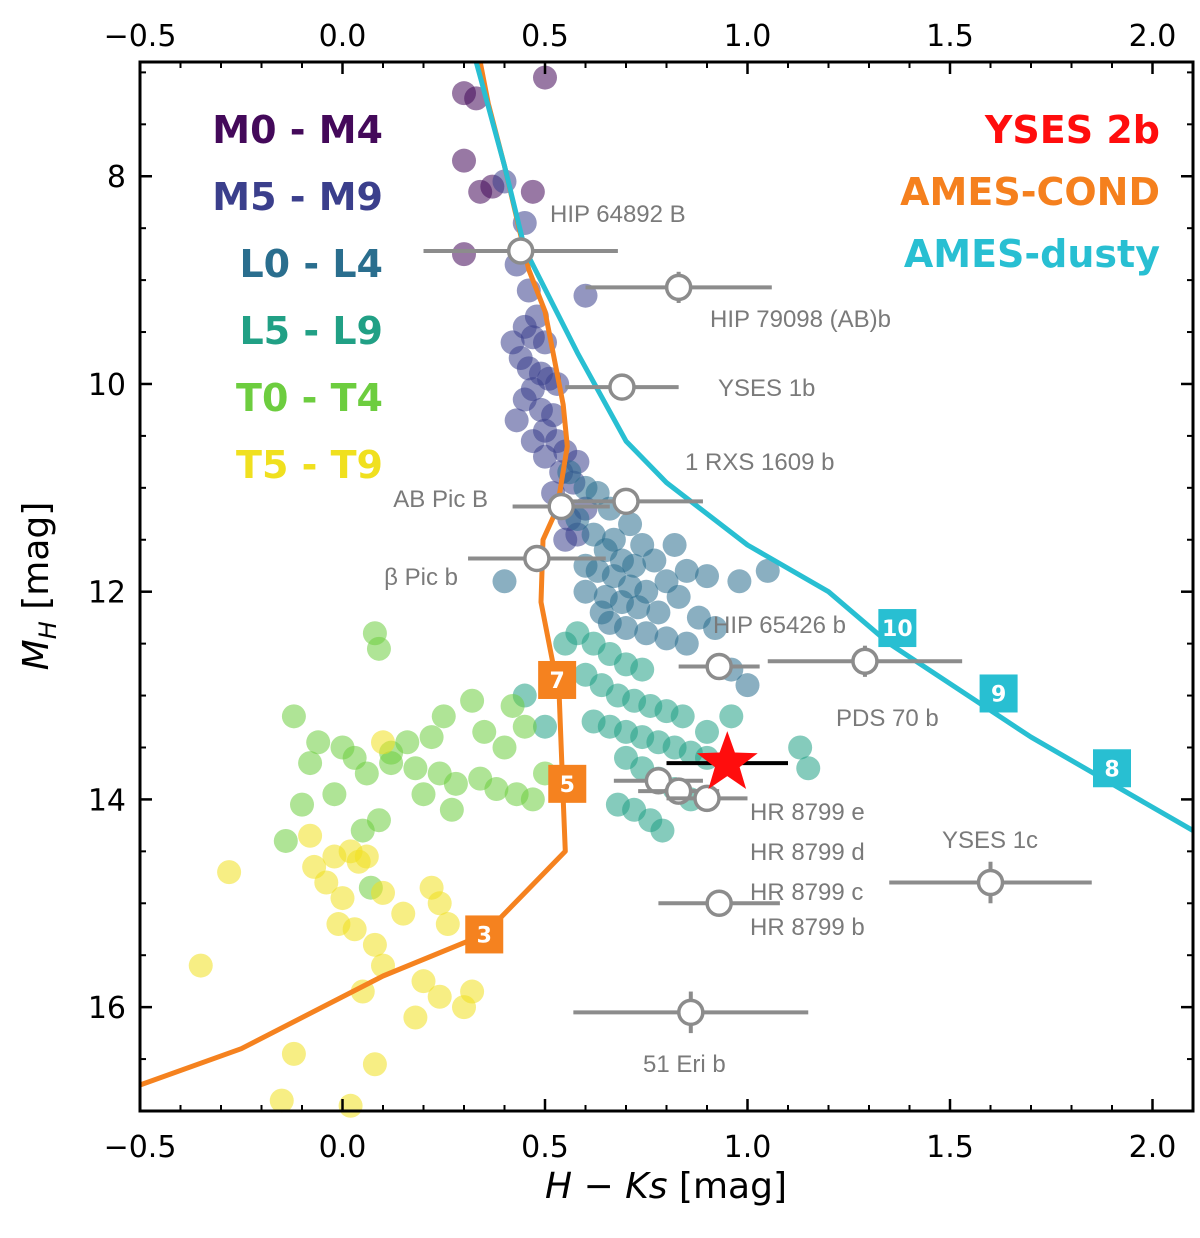 This screenshot has width=1200, height=1238. Describe the element at coordinates (684, 1064) in the screenshot. I see `planet-label-51-eri-b: 51 Eri b` at that location.